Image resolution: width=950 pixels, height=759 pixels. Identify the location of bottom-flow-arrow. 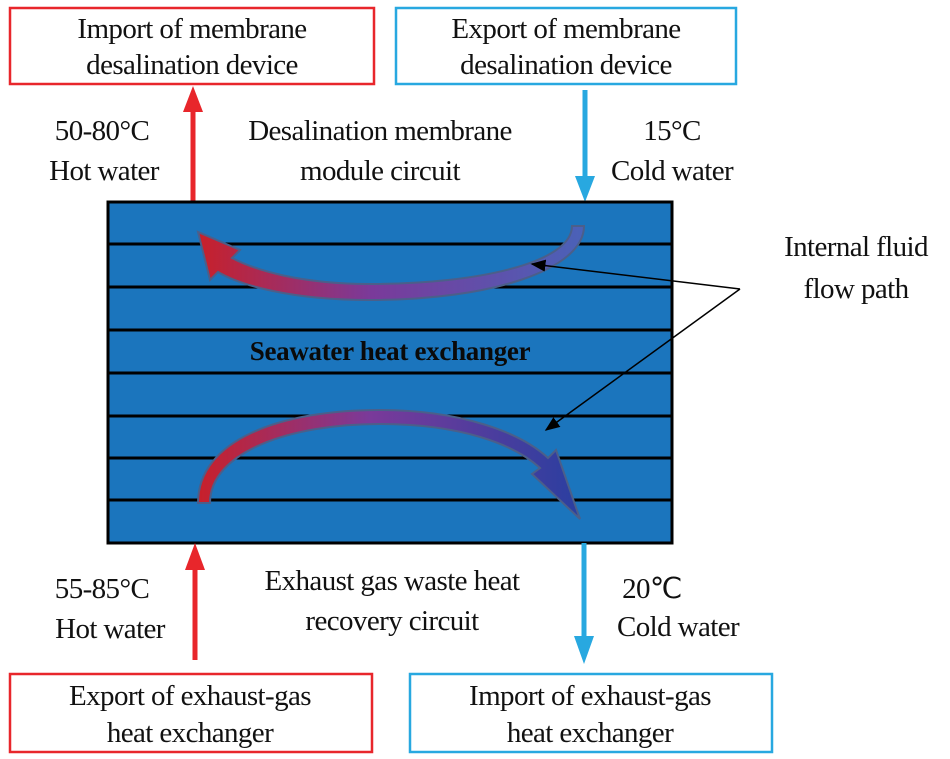
(388, 464).